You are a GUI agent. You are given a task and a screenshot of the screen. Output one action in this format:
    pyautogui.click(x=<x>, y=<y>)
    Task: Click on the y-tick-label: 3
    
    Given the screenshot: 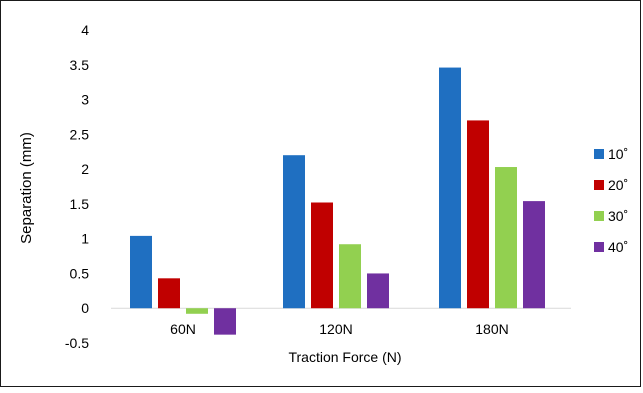 What is the action you would take?
    pyautogui.click(x=85, y=100)
    